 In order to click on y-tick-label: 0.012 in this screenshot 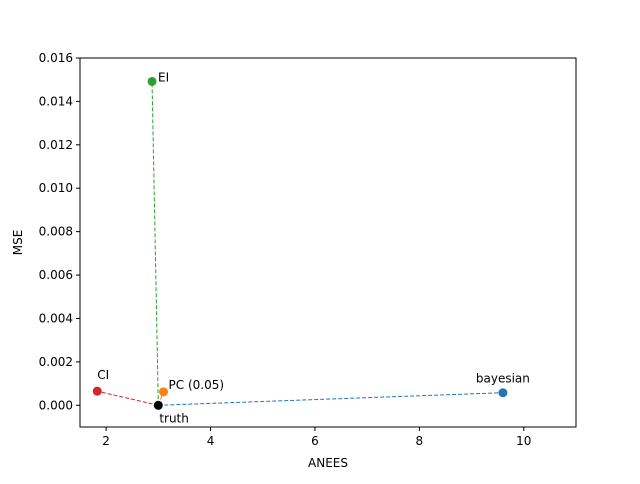, I will do `click(56, 145)`.